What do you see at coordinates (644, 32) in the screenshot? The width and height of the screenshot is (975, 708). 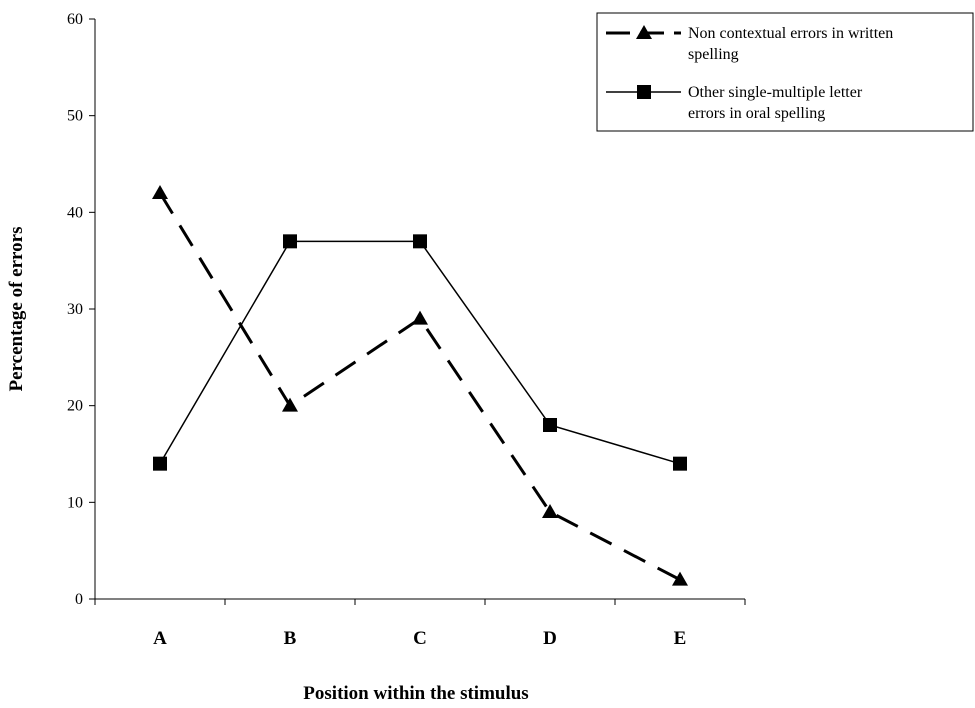 I see `legend-triangle-marker` at bounding box center [644, 32].